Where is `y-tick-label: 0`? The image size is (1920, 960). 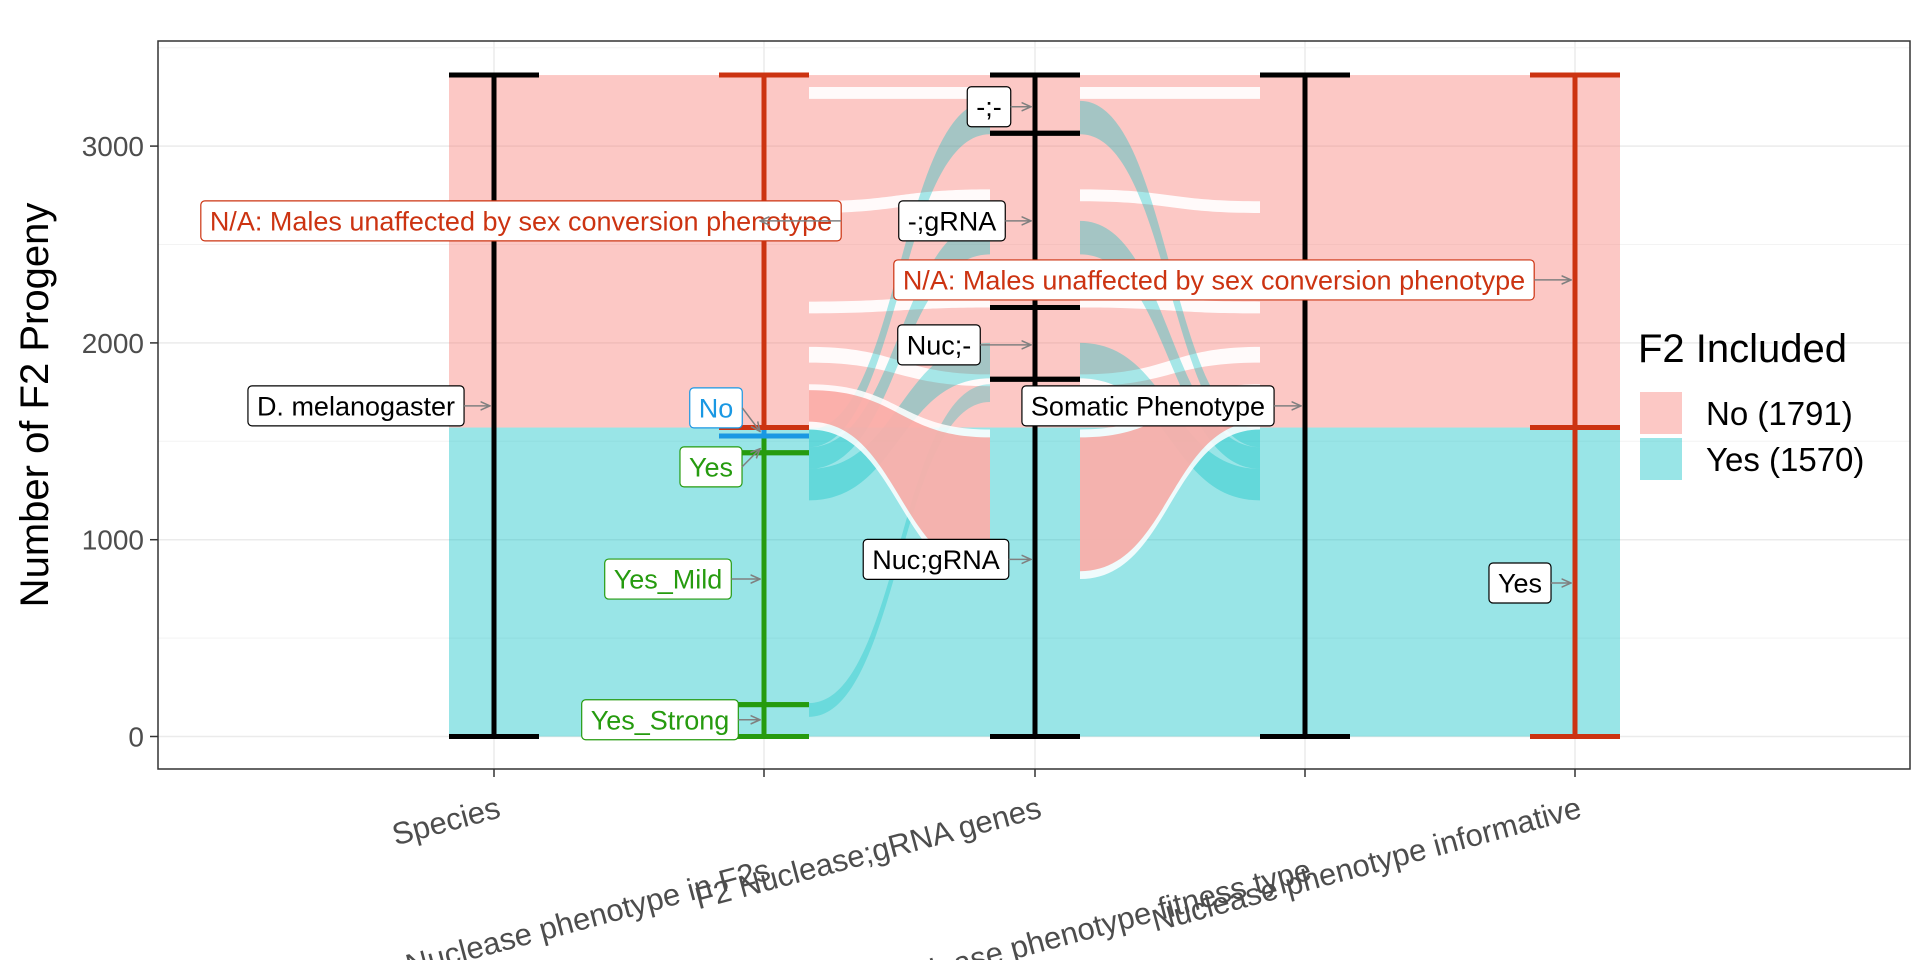
y-tick-label: 0 is located at coordinates (136, 737).